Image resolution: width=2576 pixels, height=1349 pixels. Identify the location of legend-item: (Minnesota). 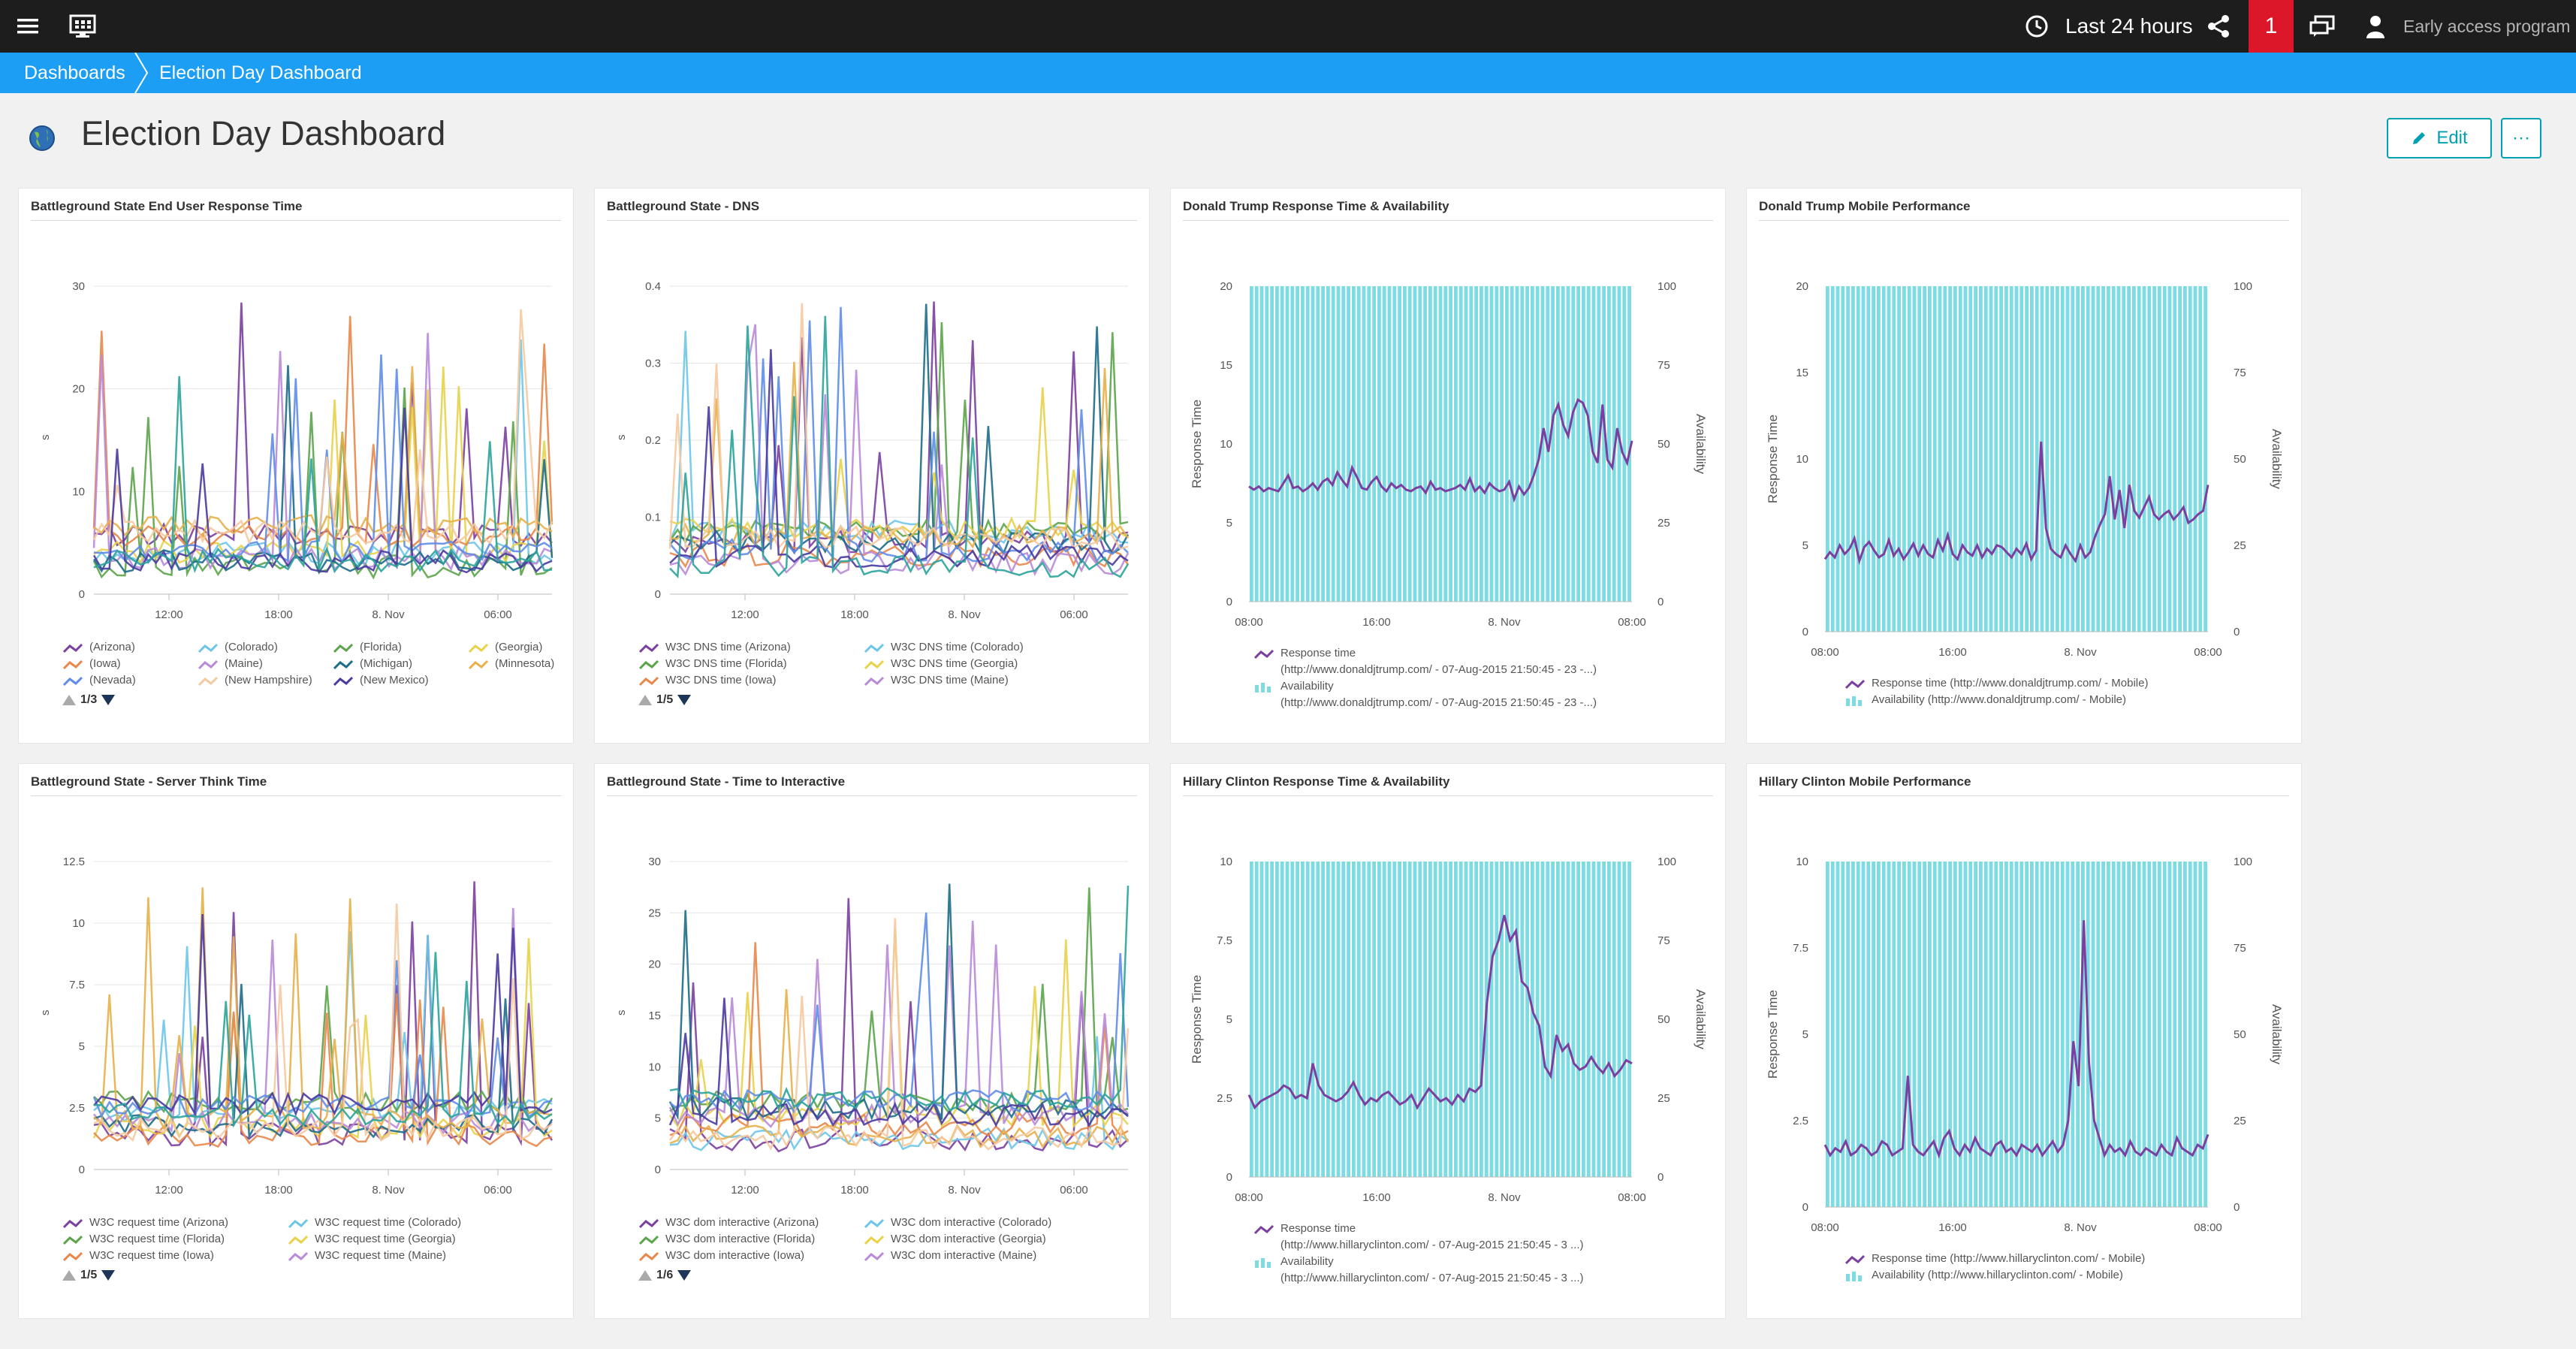
(511, 664).